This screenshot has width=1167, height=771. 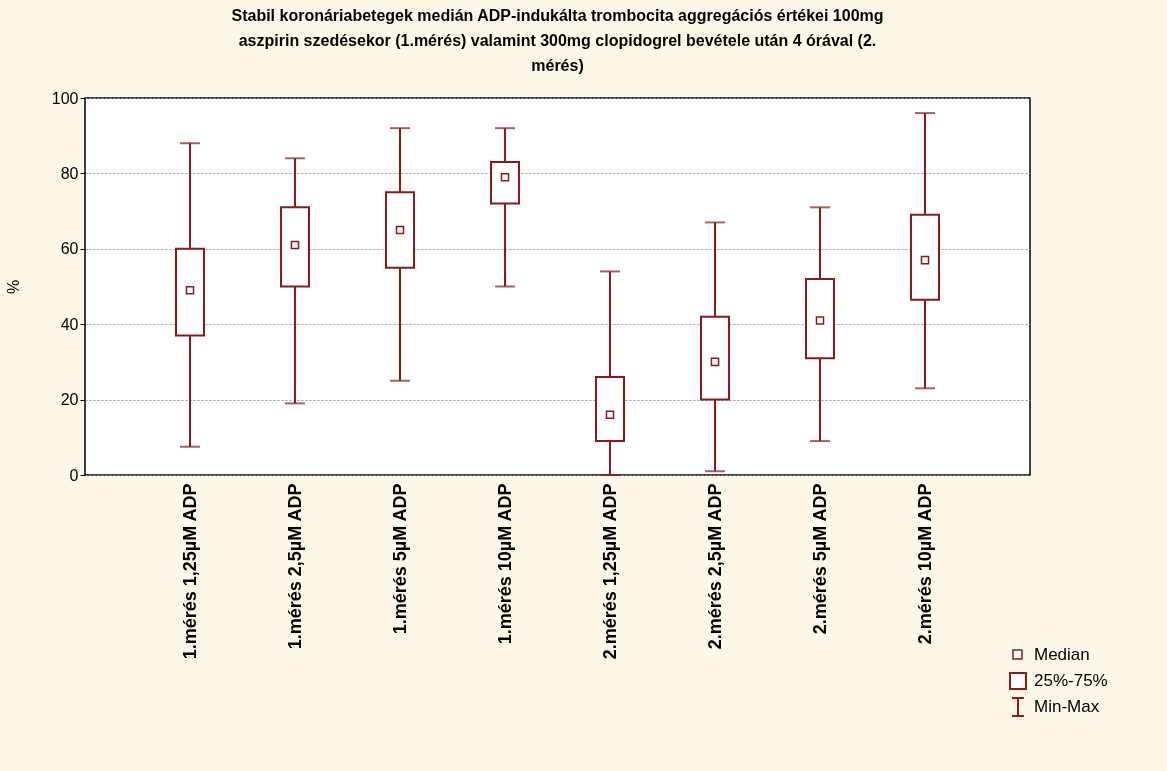 I want to click on y-tick-label: 100, so click(x=65, y=98).